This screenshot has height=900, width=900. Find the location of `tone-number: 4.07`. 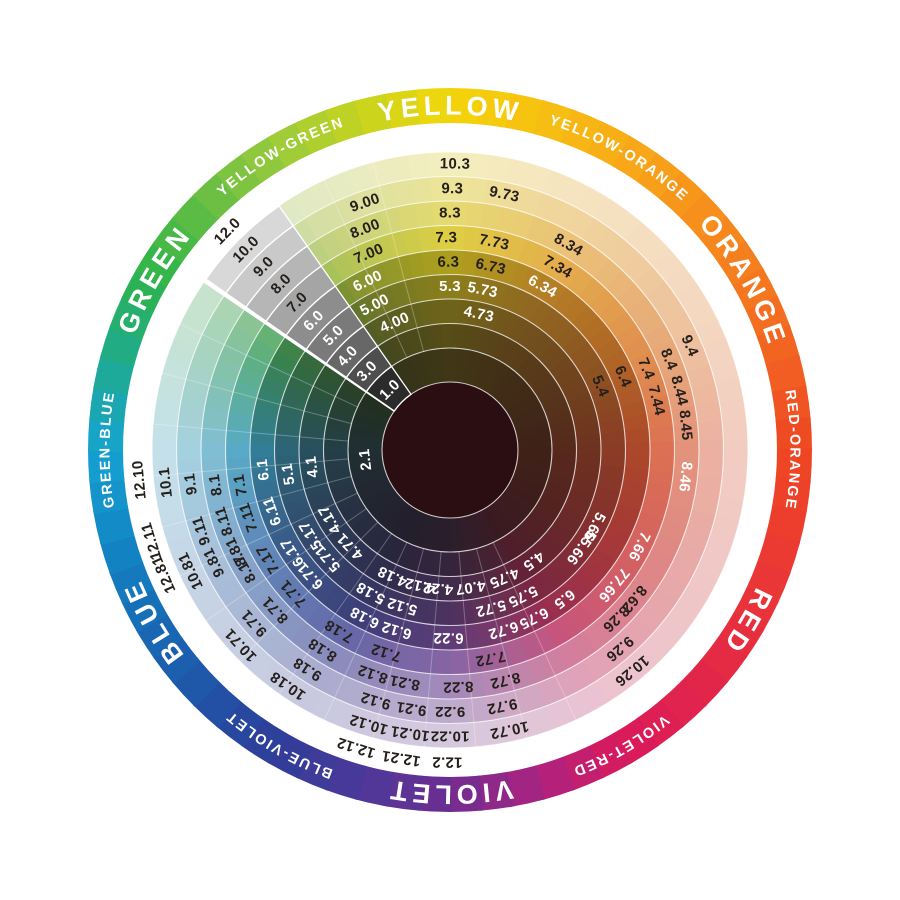

tone-number: 4.07 is located at coordinates (470, 587).